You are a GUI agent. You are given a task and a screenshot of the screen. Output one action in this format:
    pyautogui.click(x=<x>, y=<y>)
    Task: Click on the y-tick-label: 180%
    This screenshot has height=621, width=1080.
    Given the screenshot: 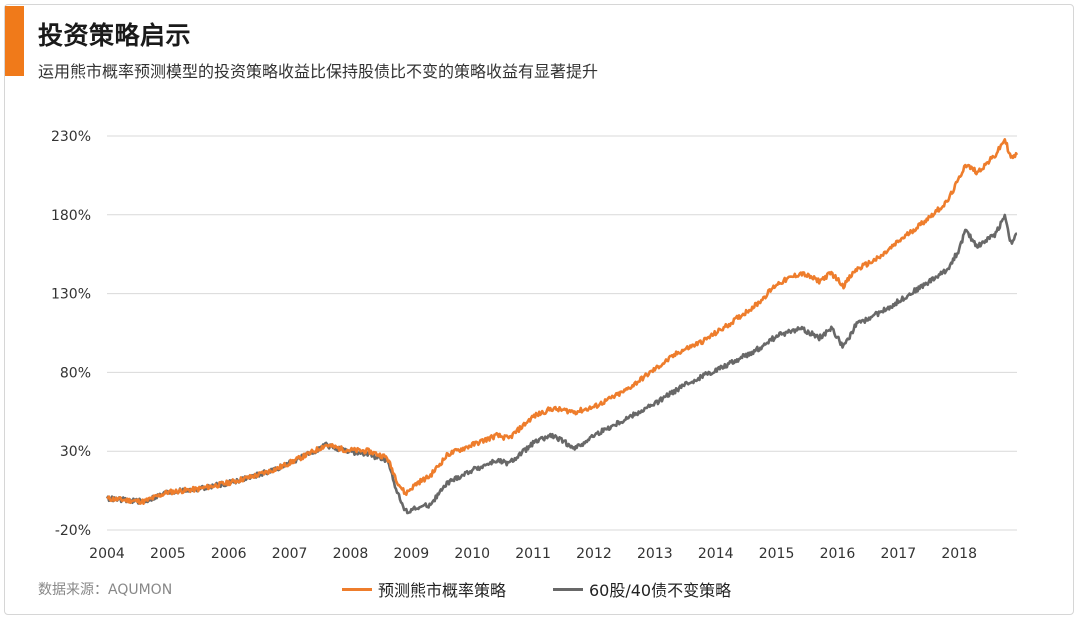 What is the action you would take?
    pyautogui.click(x=71, y=216)
    